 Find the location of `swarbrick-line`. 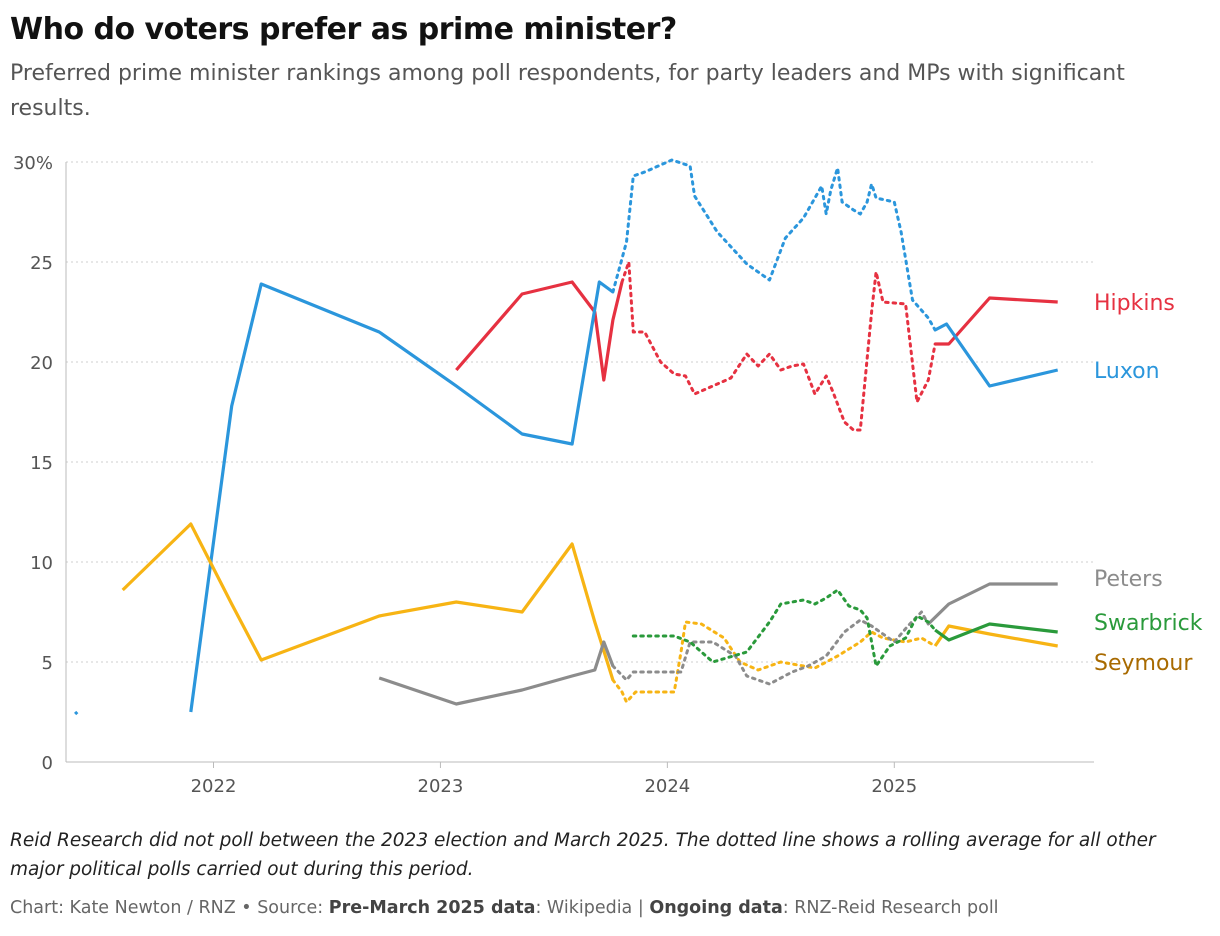

swarbrick-line is located at coordinates (996, 632).